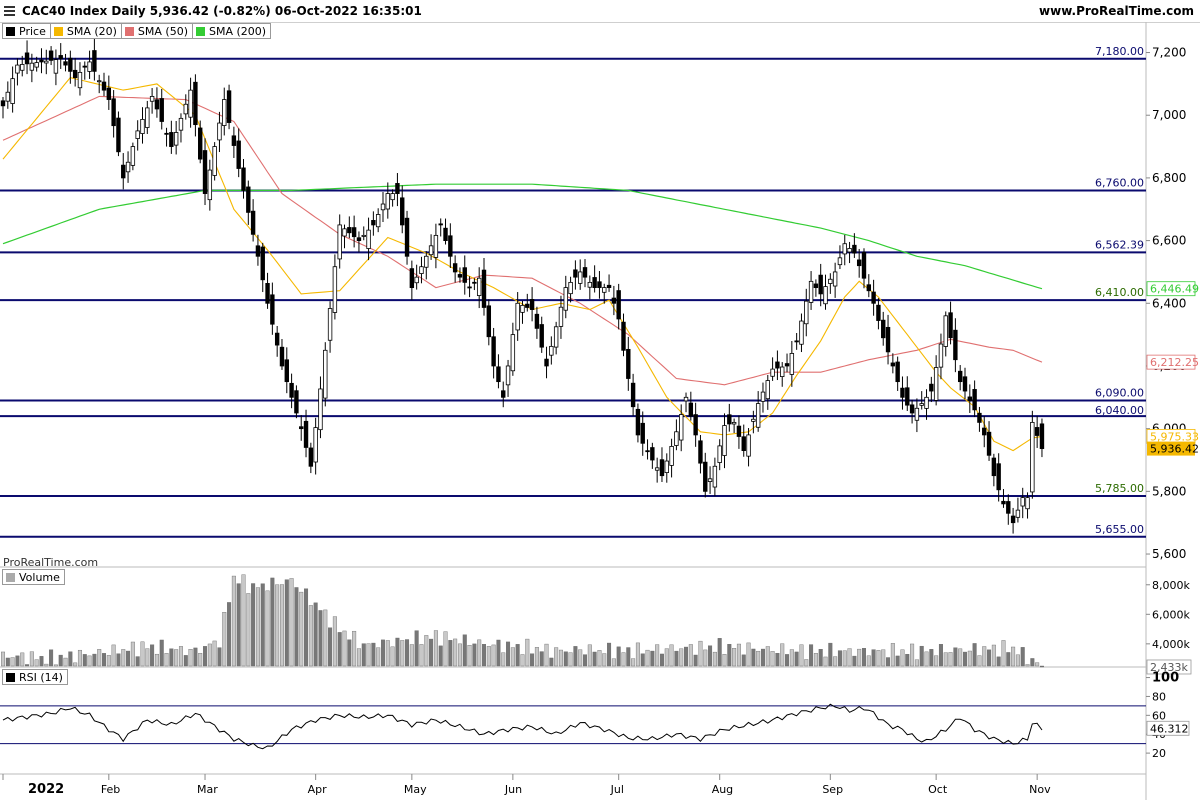  What do you see at coordinates (26, 31) in the screenshot?
I see `legend-price: Price` at bounding box center [26, 31].